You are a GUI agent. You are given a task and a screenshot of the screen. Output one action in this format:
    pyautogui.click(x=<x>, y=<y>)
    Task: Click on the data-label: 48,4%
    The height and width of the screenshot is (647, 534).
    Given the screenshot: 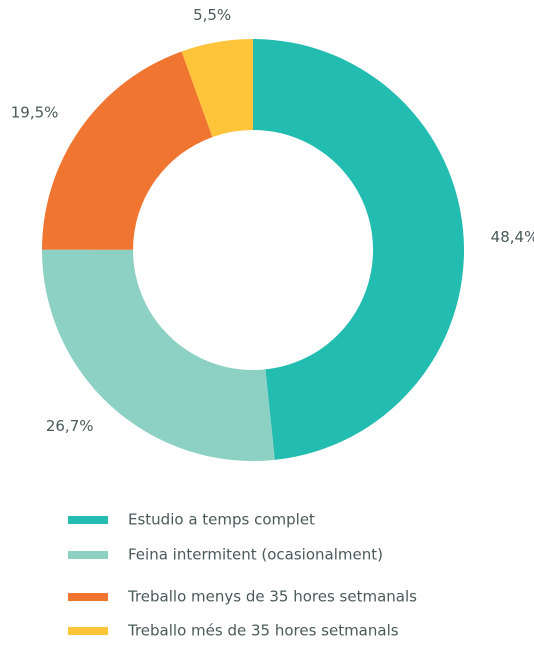 What is the action you would take?
    pyautogui.click(x=512, y=237)
    